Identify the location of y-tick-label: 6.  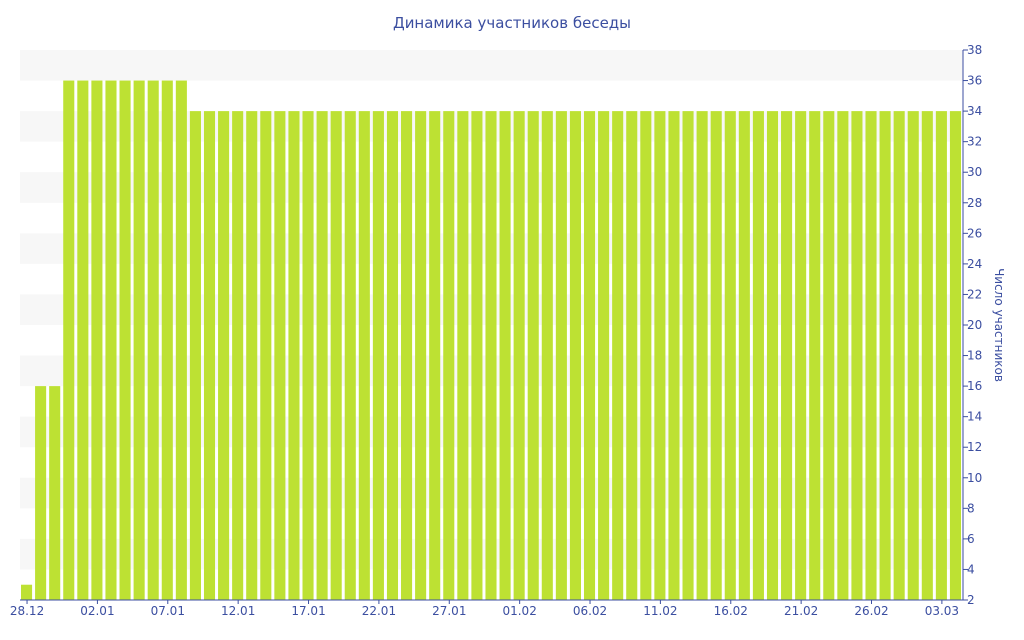
(971, 539).